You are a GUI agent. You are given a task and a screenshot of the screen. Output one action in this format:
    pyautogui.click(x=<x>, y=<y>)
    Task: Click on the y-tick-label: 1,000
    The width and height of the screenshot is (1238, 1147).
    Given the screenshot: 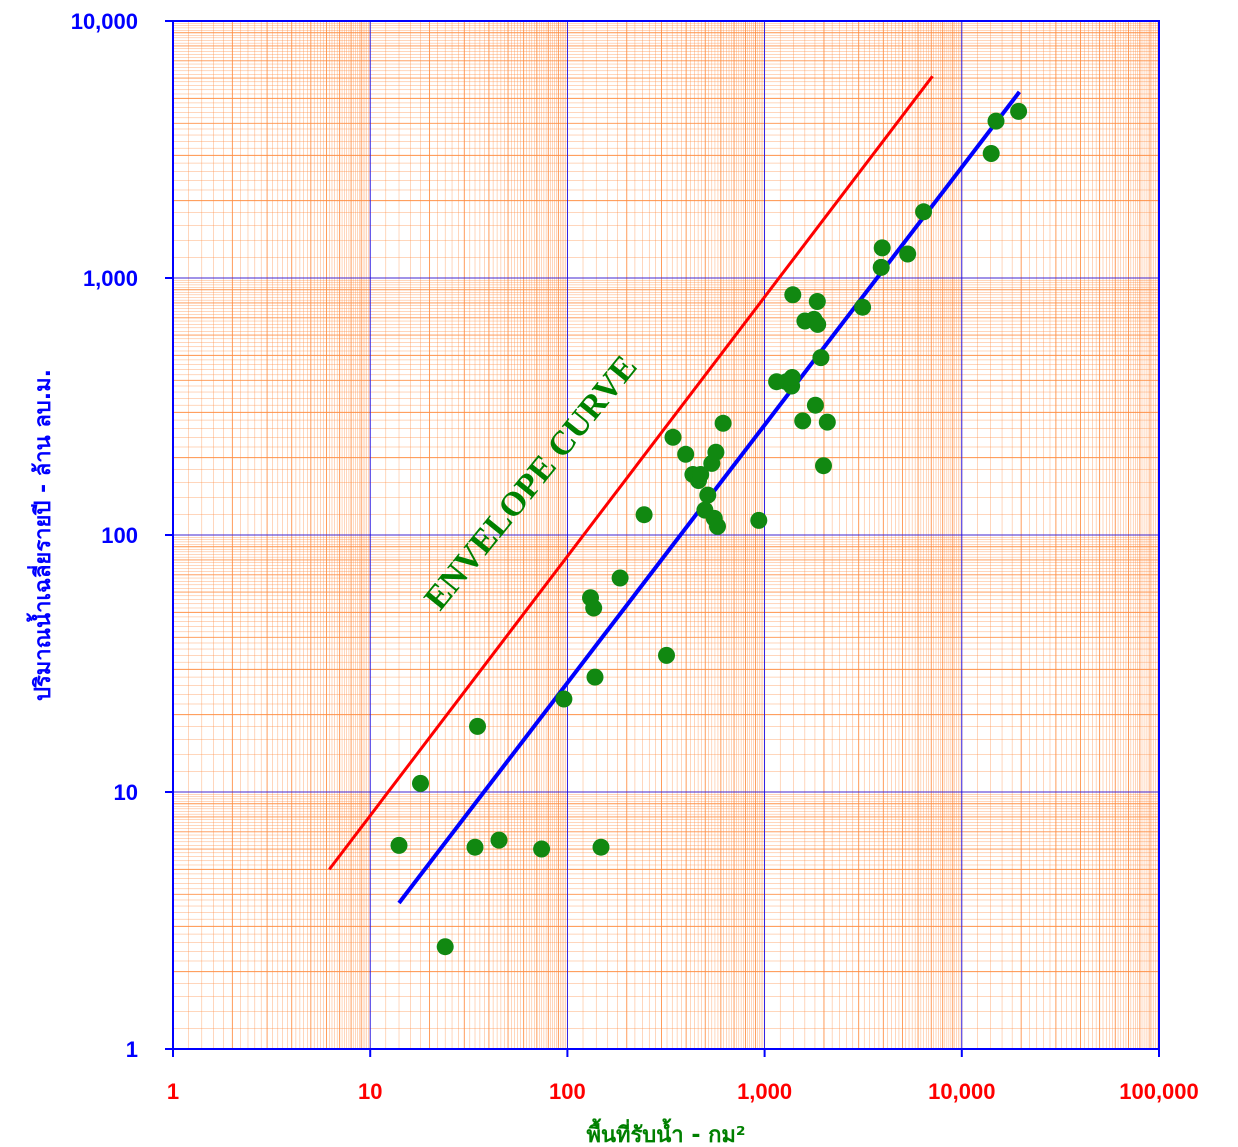 What is the action you would take?
    pyautogui.click(x=110, y=278)
    